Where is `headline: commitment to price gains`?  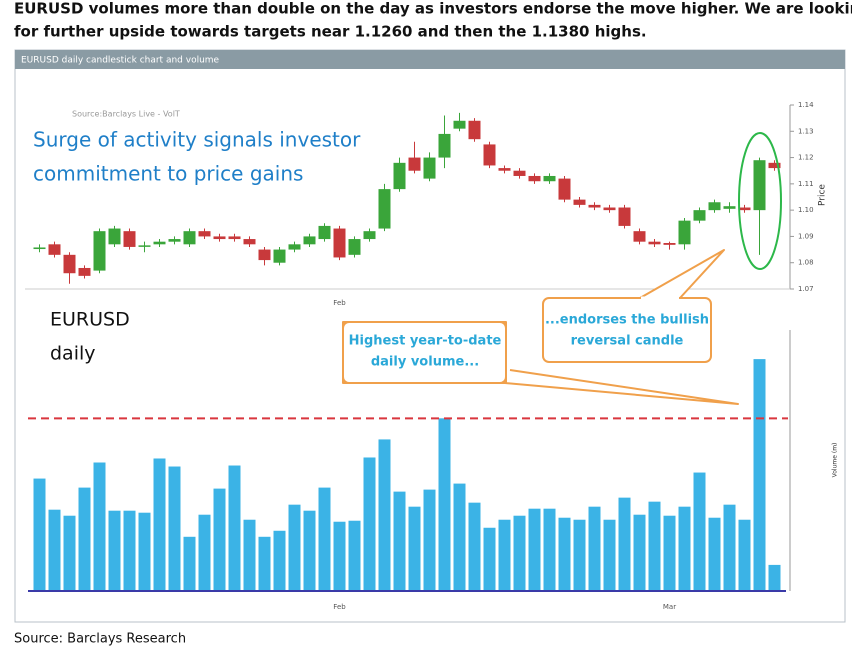
headline: commitment to price gains is located at coordinates (168, 174).